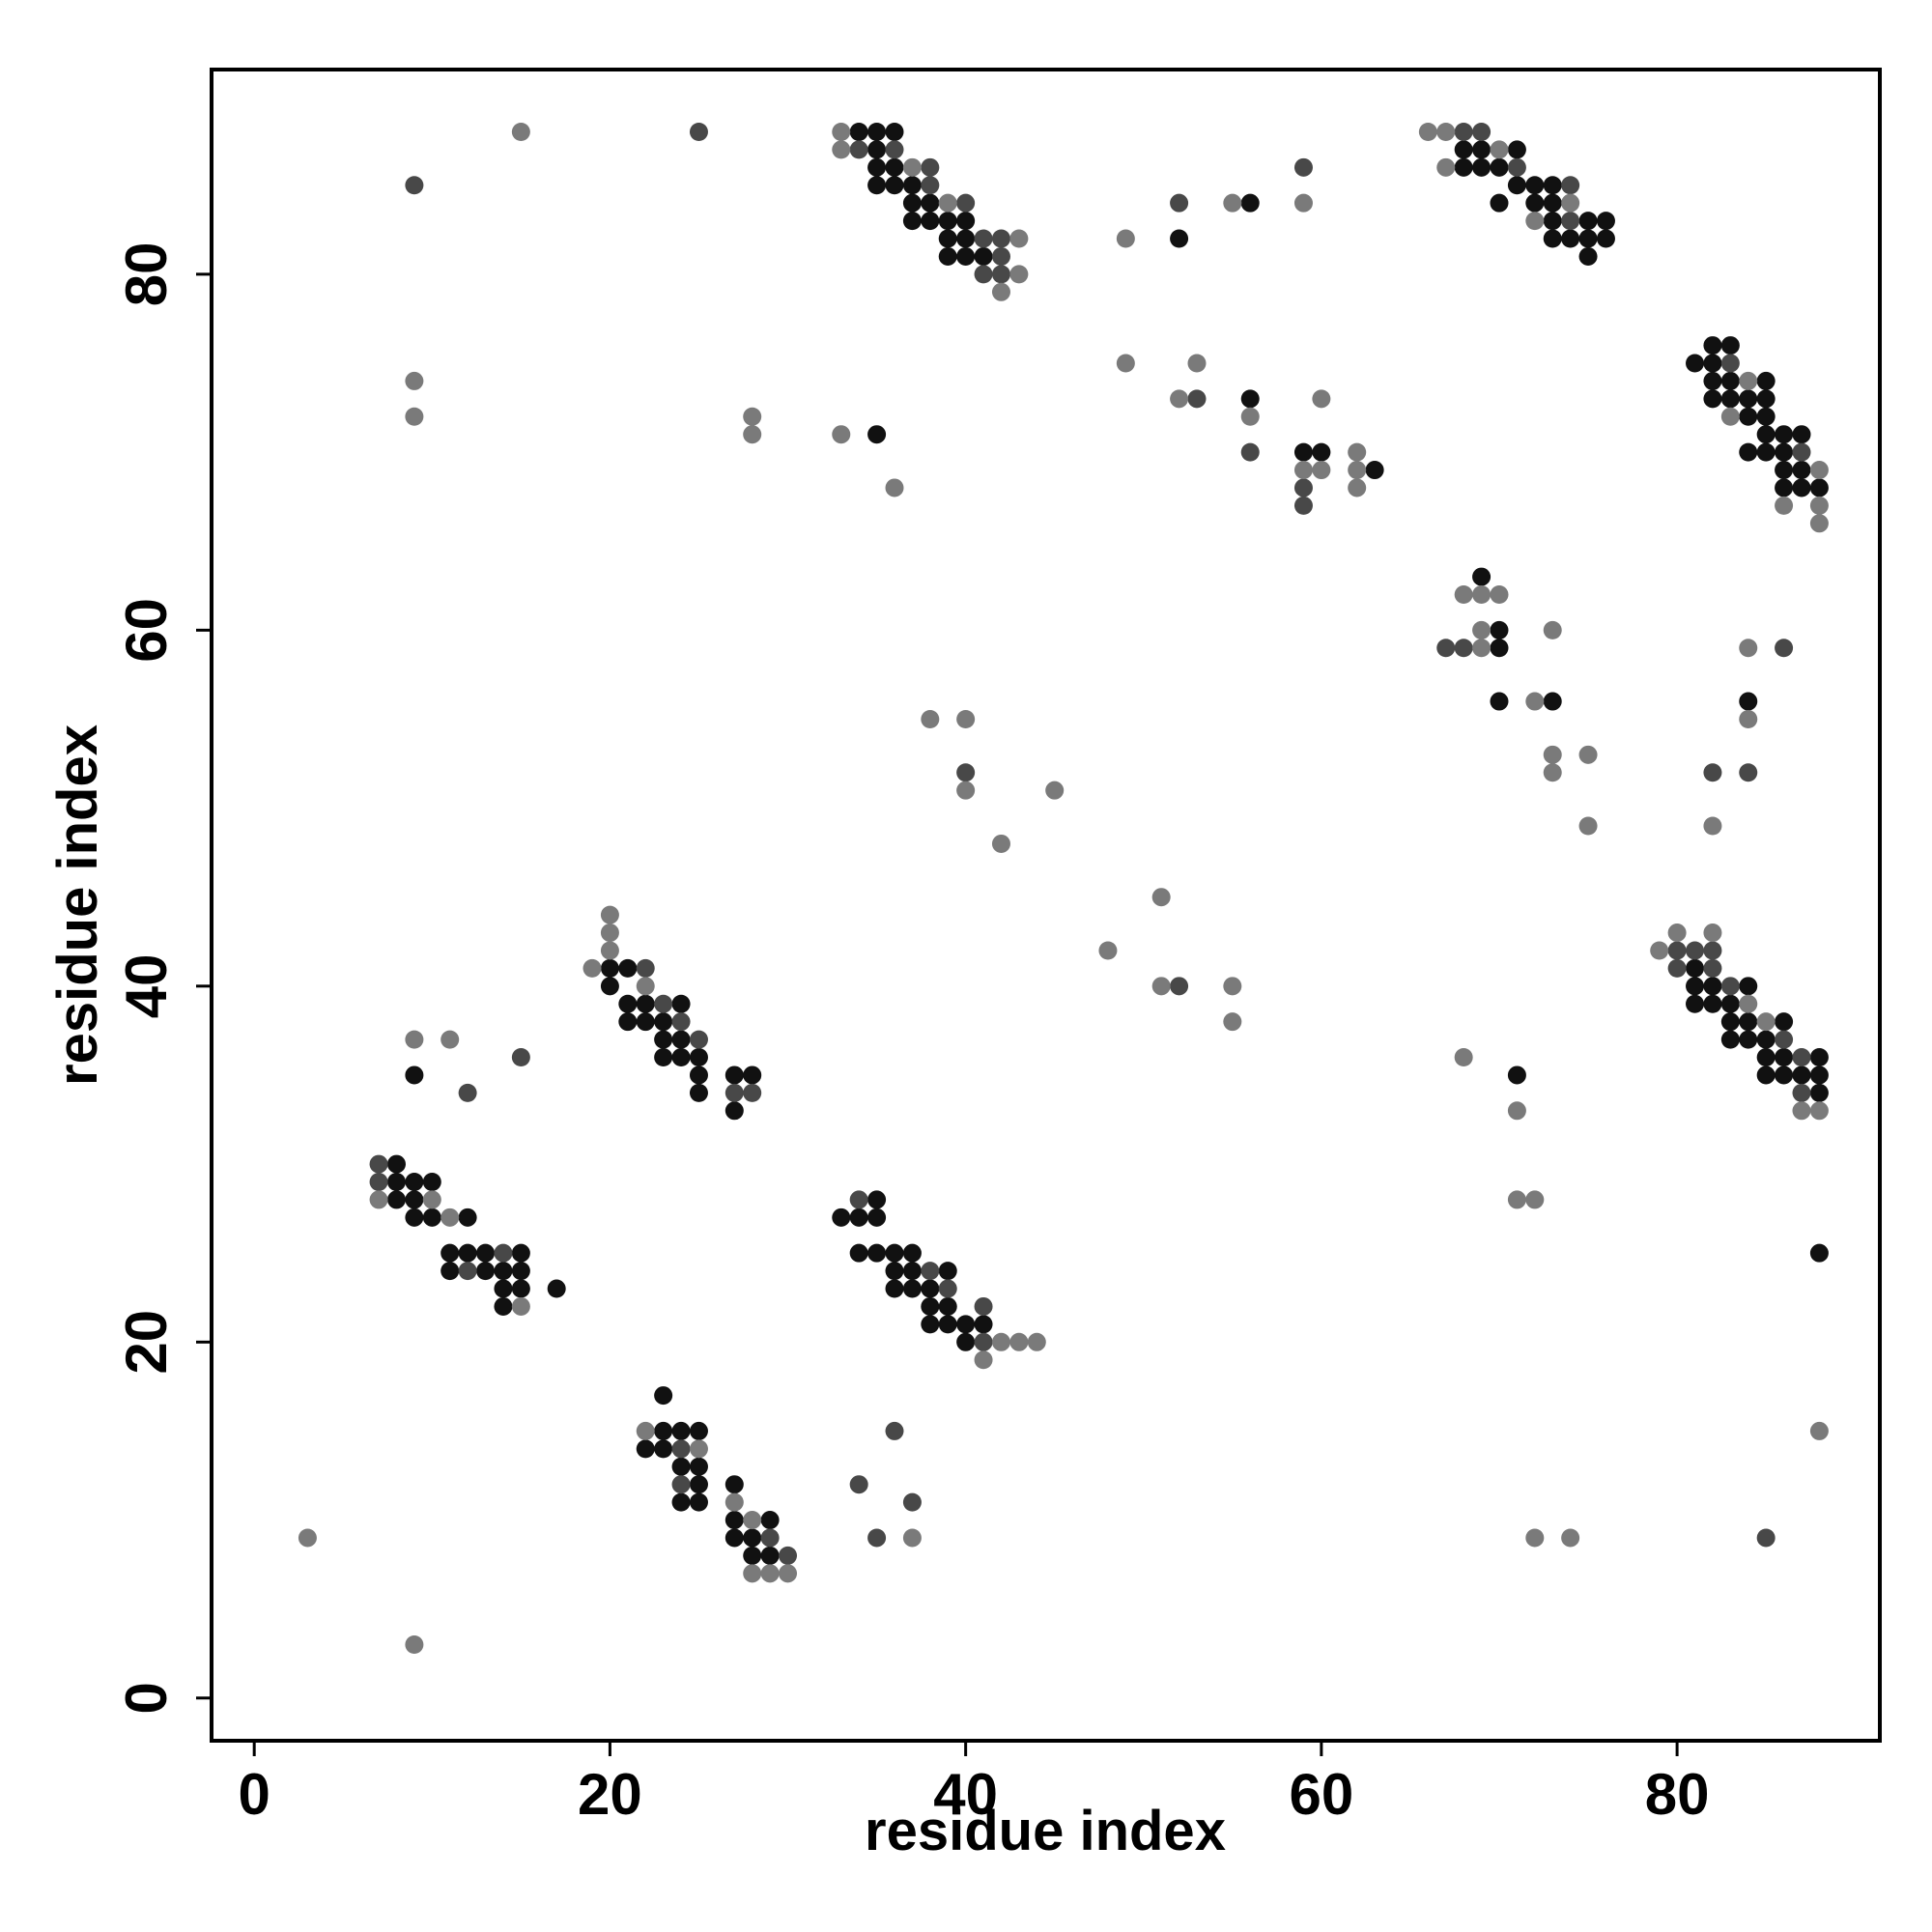  I want to click on y-axis-title: residue index, so click(77, 905).